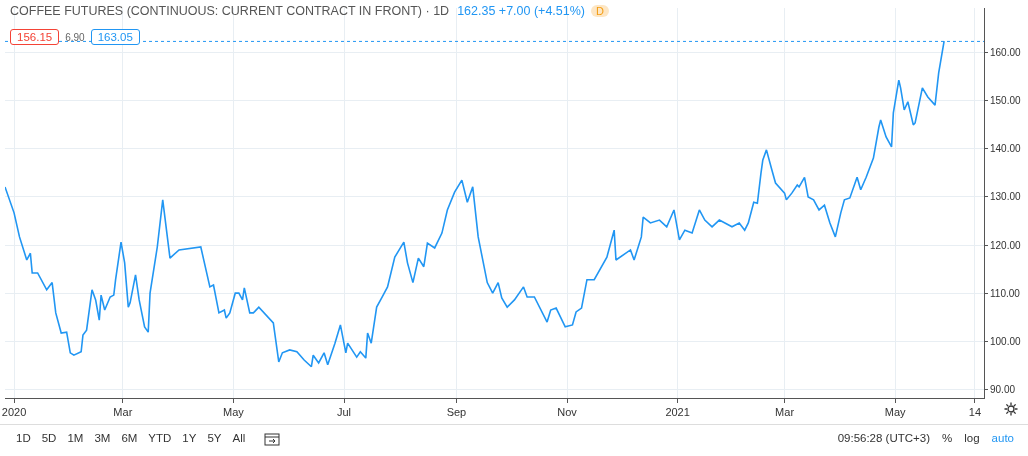  Describe the element at coordinates (115, 37) in the screenshot. I see `annotation: 163.05` at that location.